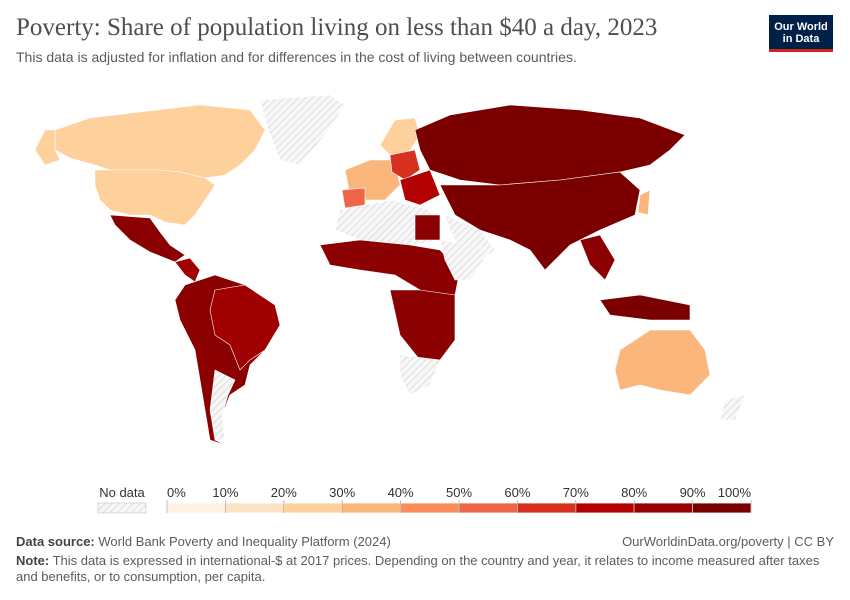  What do you see at coordinates (176, 492) in the screenshot?
I see `legend-label: 0%` at bounding box center [176, 492].